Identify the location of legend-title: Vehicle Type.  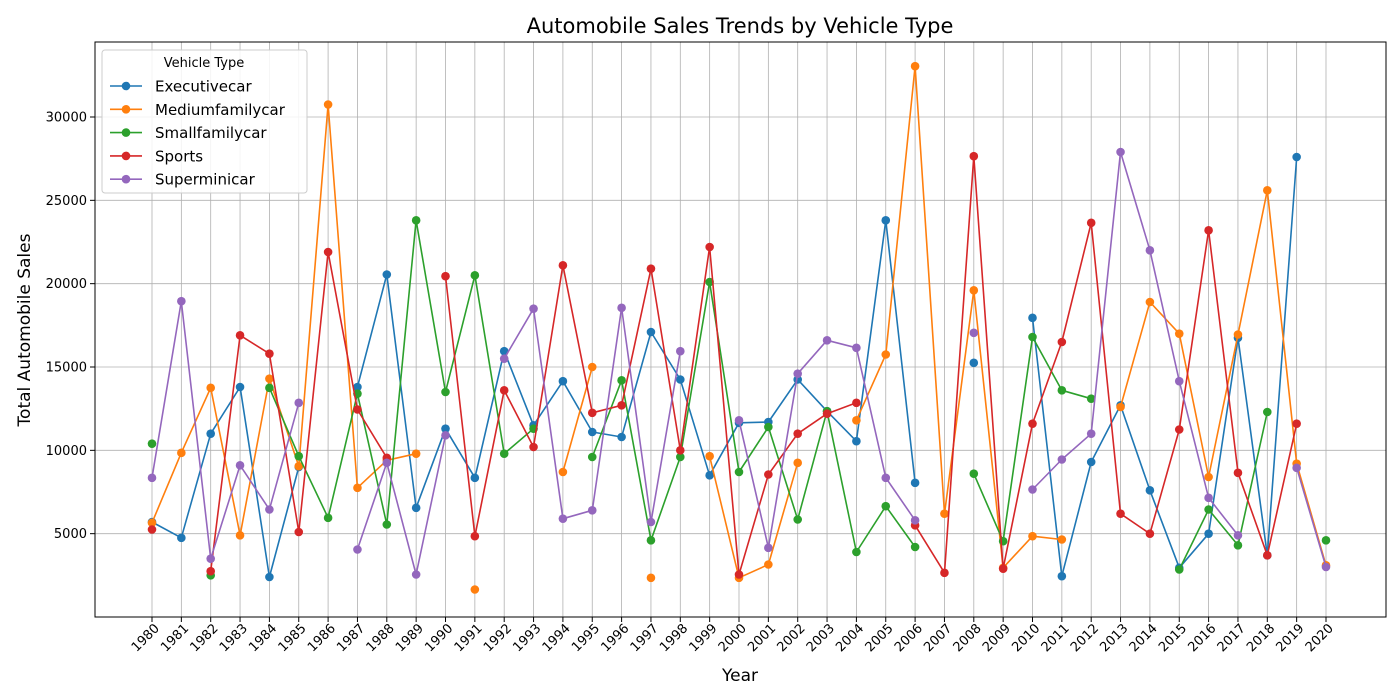
(204, 63).